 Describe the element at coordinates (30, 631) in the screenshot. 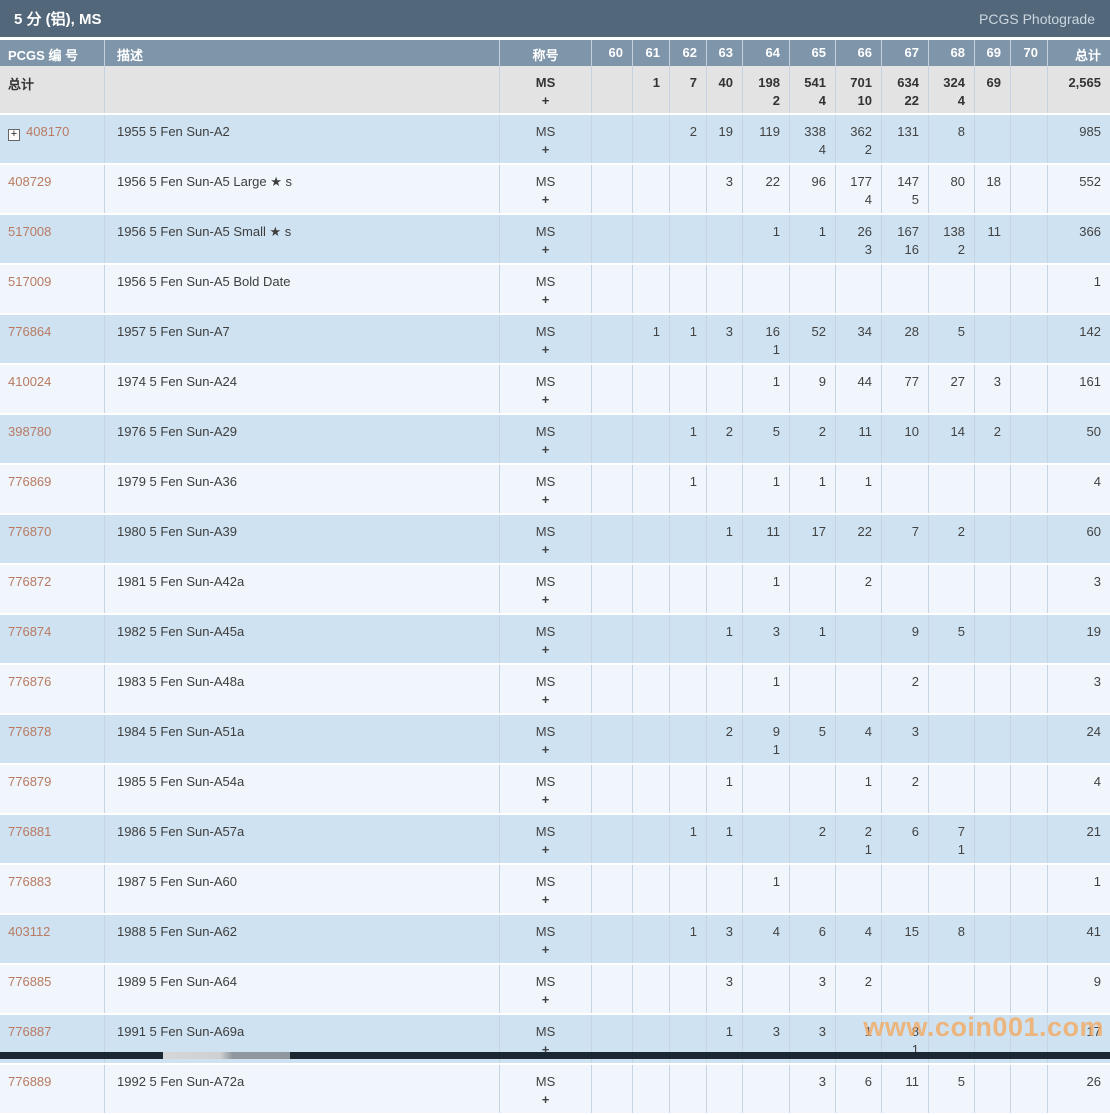

I see `pcgs-number-link: 776874` at that location.